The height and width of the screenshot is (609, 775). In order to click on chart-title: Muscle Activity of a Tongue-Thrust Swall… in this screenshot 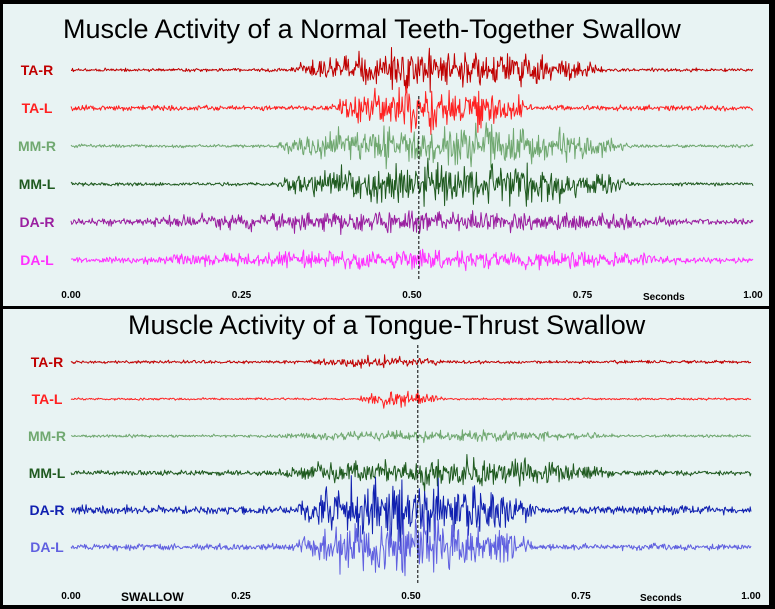, I will do `click(387, 325)`.